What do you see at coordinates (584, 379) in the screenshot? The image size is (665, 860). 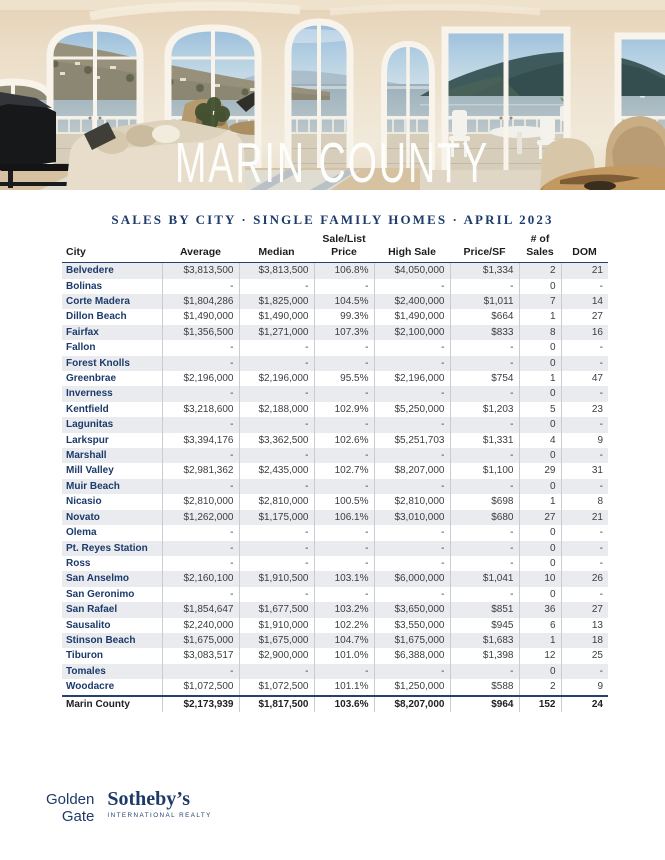 I see `value-cell: 47` at bounding box center [584, 379].